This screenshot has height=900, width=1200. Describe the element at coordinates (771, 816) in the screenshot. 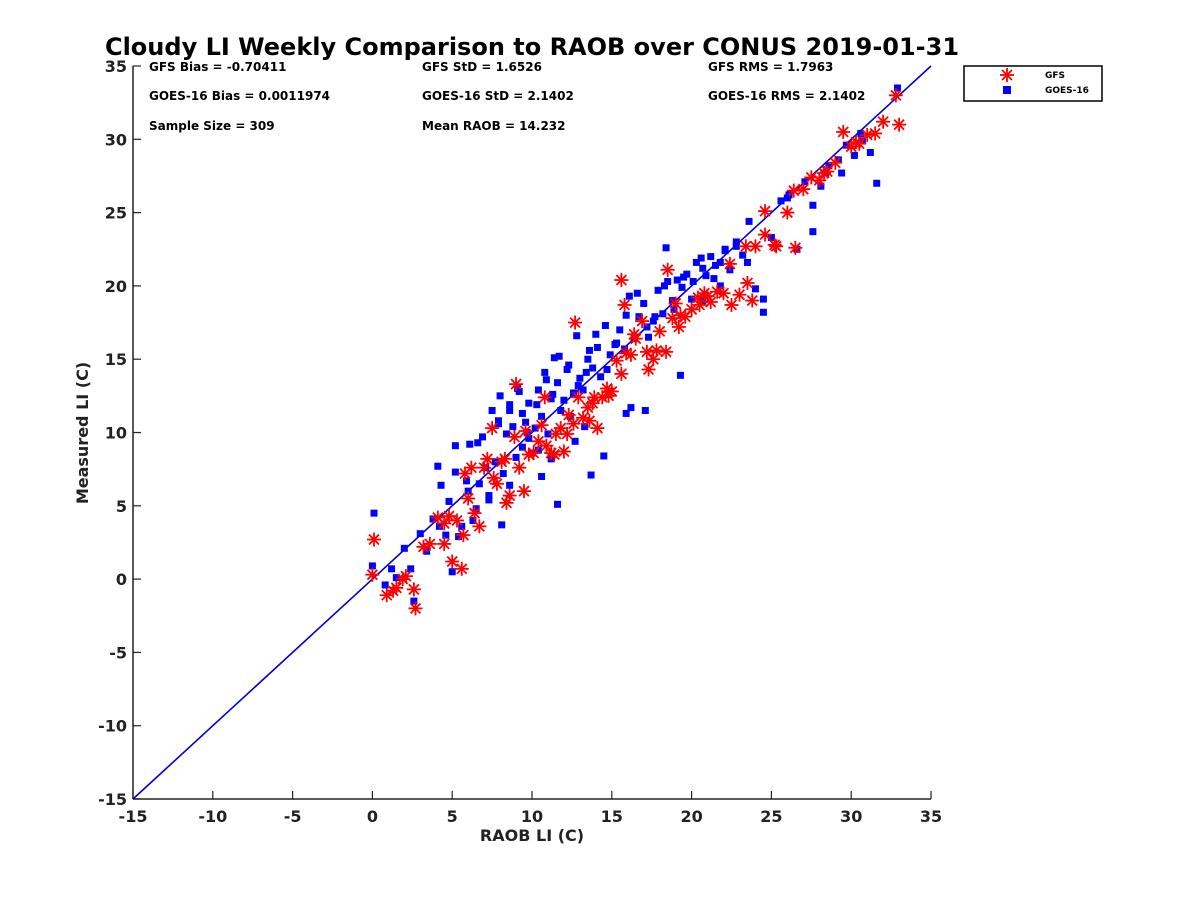

I see `x-tick-label: 25` at that location.